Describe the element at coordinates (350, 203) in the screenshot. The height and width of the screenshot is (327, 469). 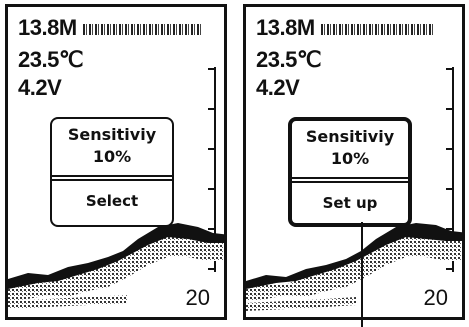
I see `setup-button: Set up` at that location.